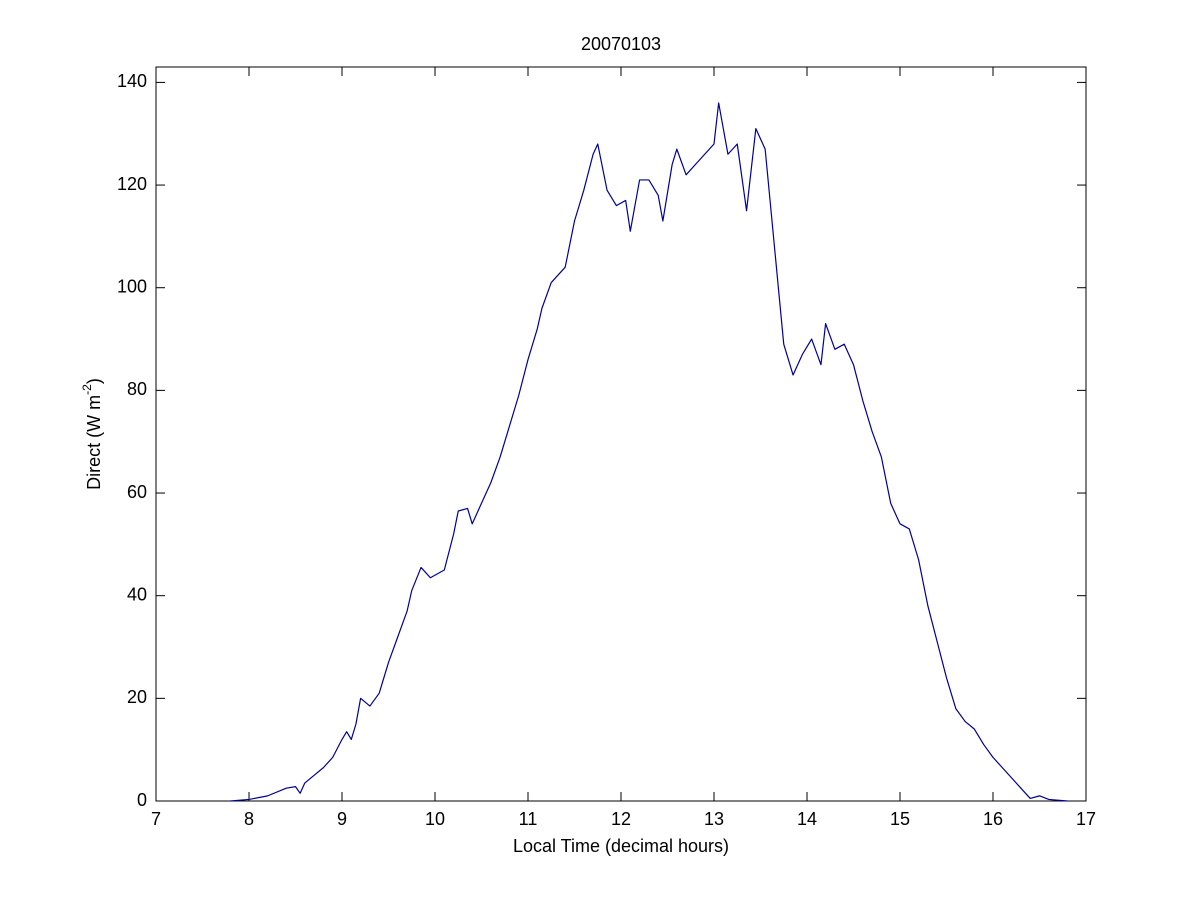 Image resolution: width=1200 pixels, height=900 pixels. What do you see at coordinates (142, 800) in the screenshot?
I see `y-tick-label: 0` at bounding box center [142, 800].